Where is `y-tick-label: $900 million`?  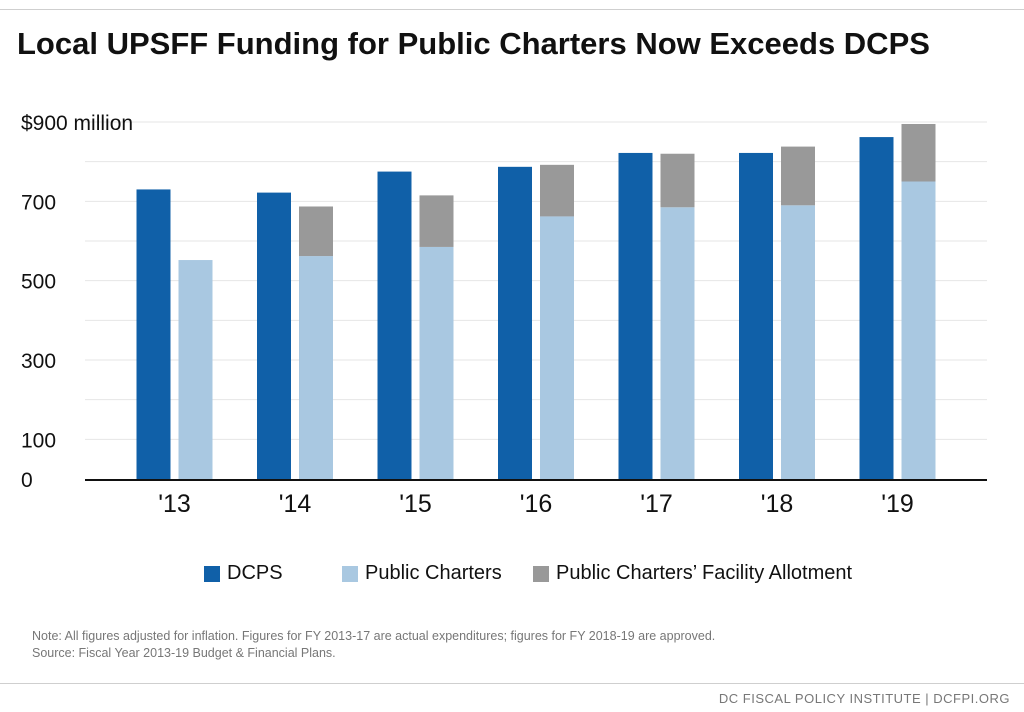 y-tick-label: $900 million is located at coordinates (77, 123).